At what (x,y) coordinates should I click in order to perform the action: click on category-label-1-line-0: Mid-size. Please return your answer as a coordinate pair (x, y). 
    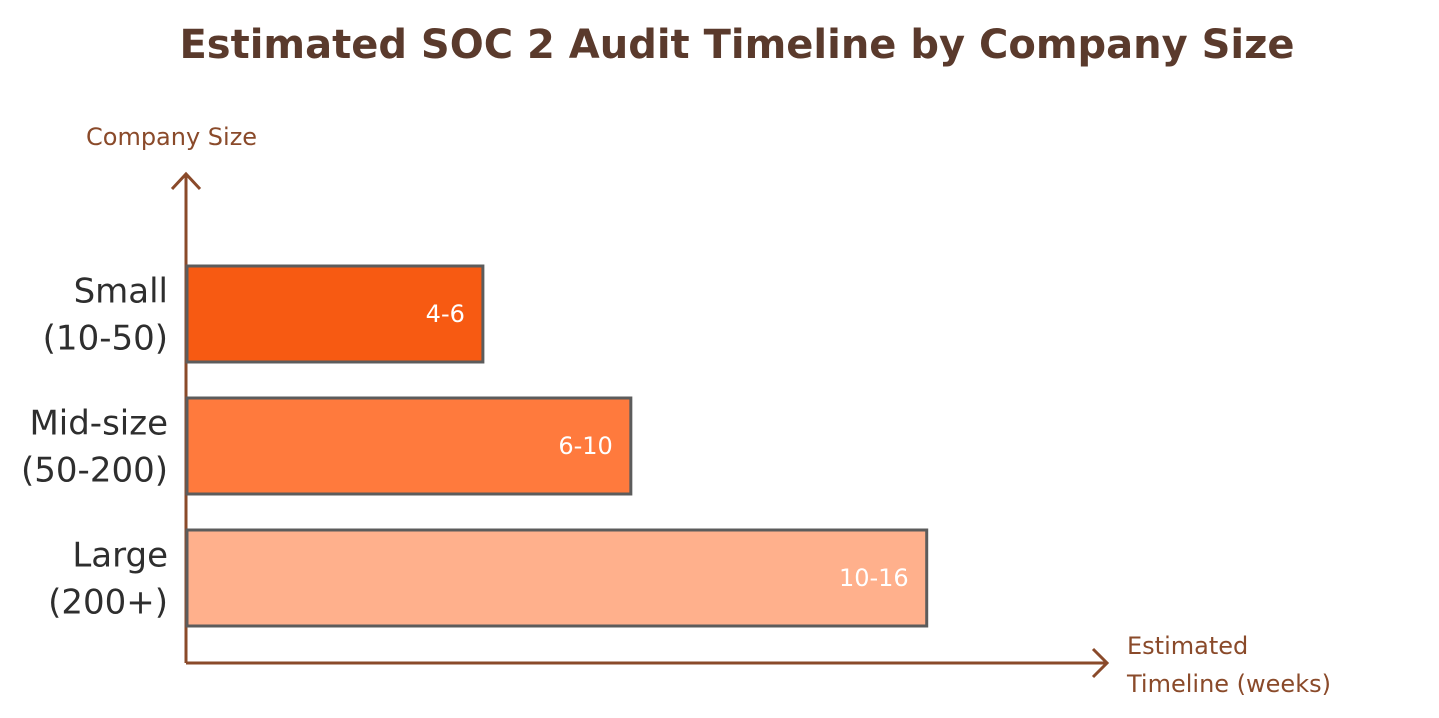
    Looking at the image, I should click on (98, 424).